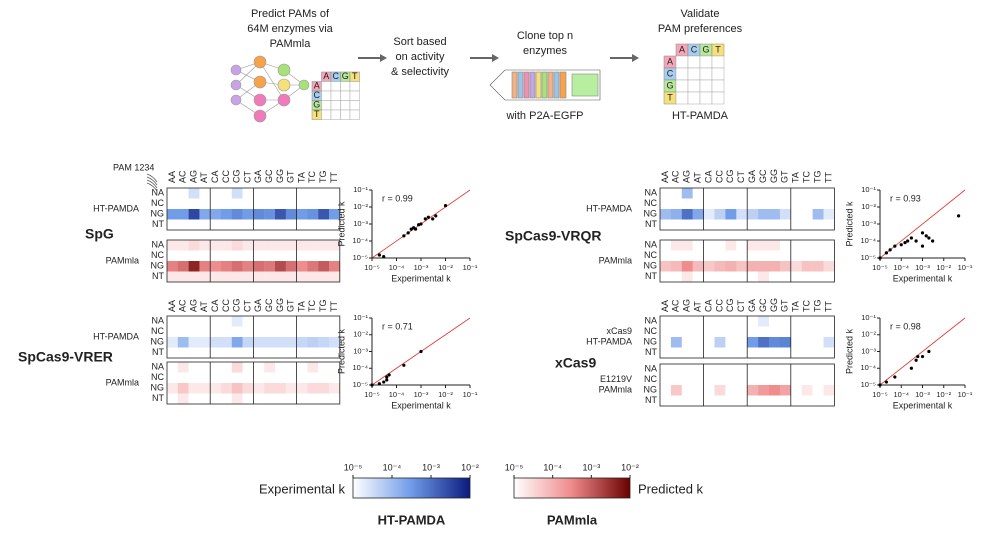  What do you see at coordinates (290, 29) in the screenshot?
I see `step-text: 64M enzymes via` at bounding box center [290, 29].